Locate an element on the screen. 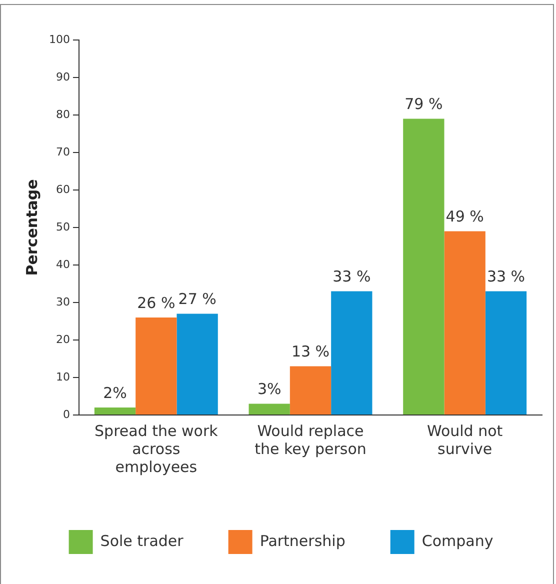  y-tick-label: 100 is located at coordinates (59, 39).